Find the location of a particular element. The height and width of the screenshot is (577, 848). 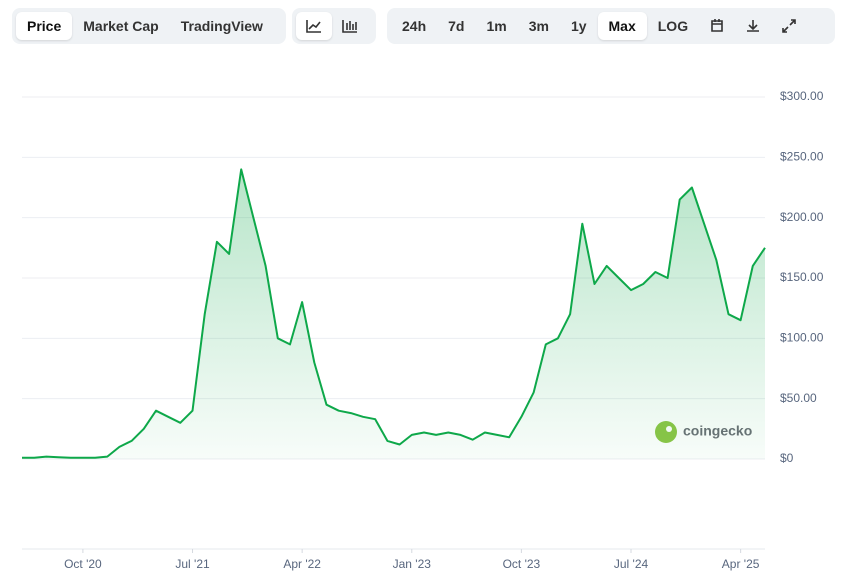

line-chart-button is located at coordinates (314, 26).